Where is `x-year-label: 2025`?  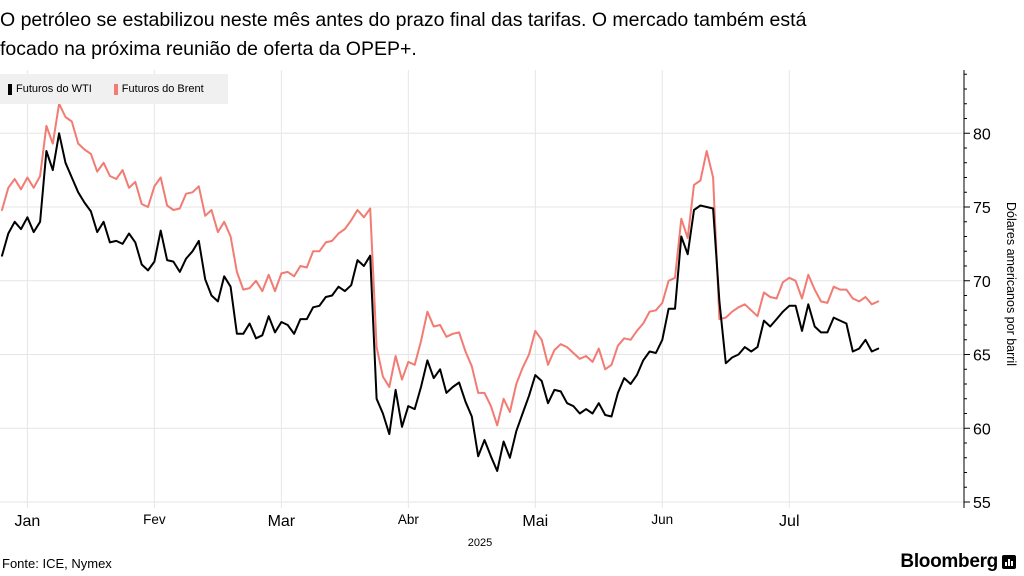
x-year-label: 2025 is located at coordinates (480, 543).